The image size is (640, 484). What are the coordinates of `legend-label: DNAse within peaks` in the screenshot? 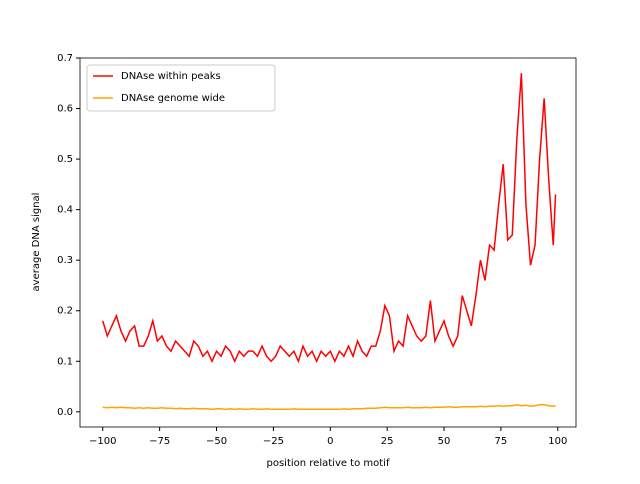 It's located at (171, 76).